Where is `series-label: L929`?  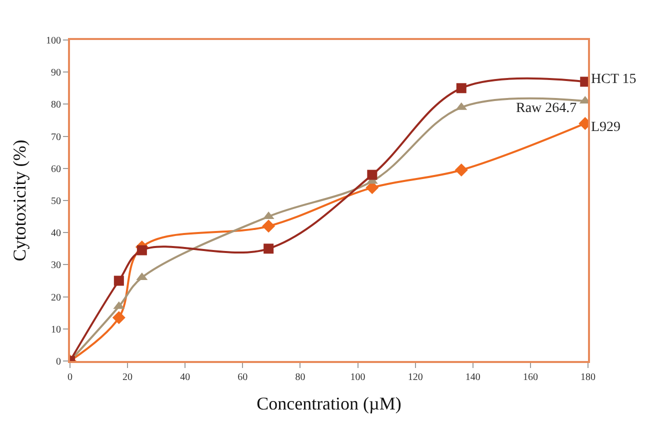
series-label: L929 is located at coordinates (606, 127).